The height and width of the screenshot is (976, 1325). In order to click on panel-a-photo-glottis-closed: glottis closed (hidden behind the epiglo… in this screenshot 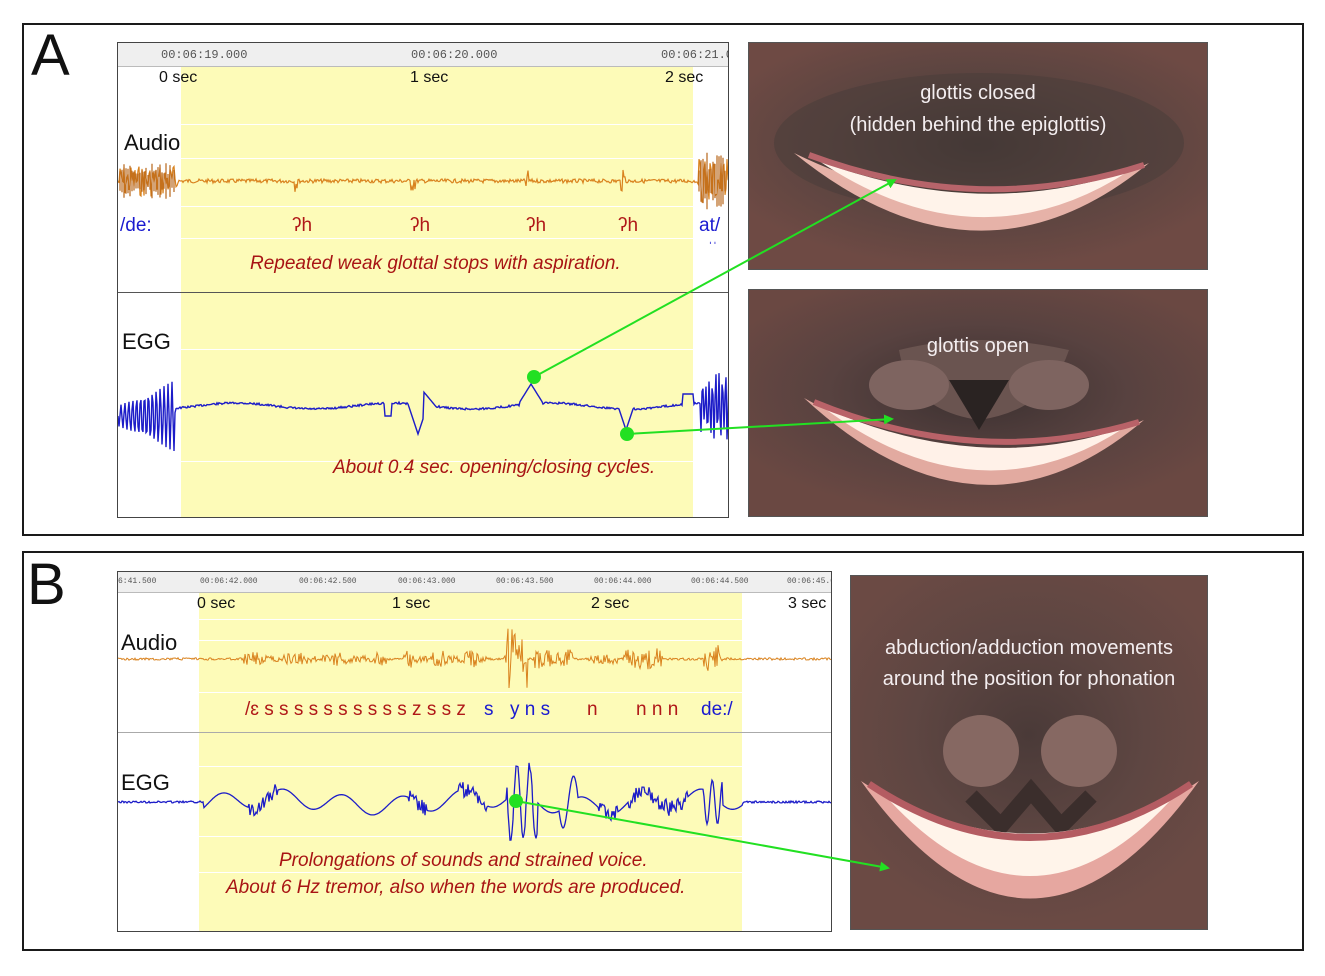, I will do `click(978, 156)`.